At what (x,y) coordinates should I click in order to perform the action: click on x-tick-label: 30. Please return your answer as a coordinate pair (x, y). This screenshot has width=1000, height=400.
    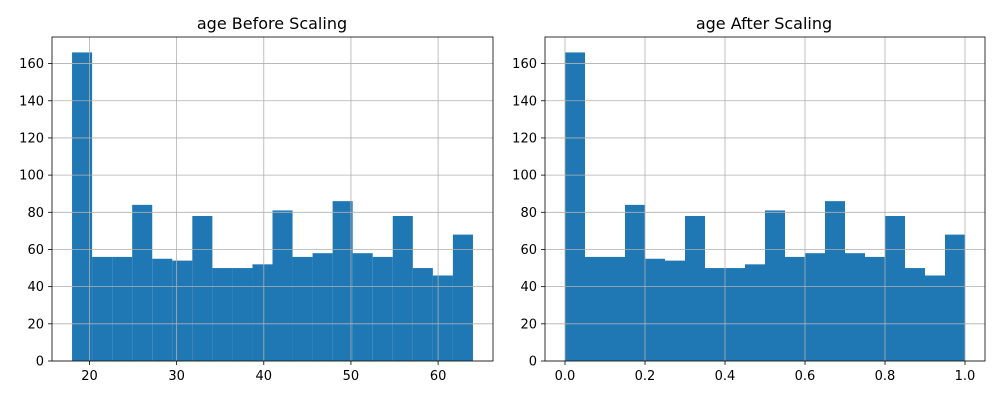
    Looking at the image, I should click on (176, 376).